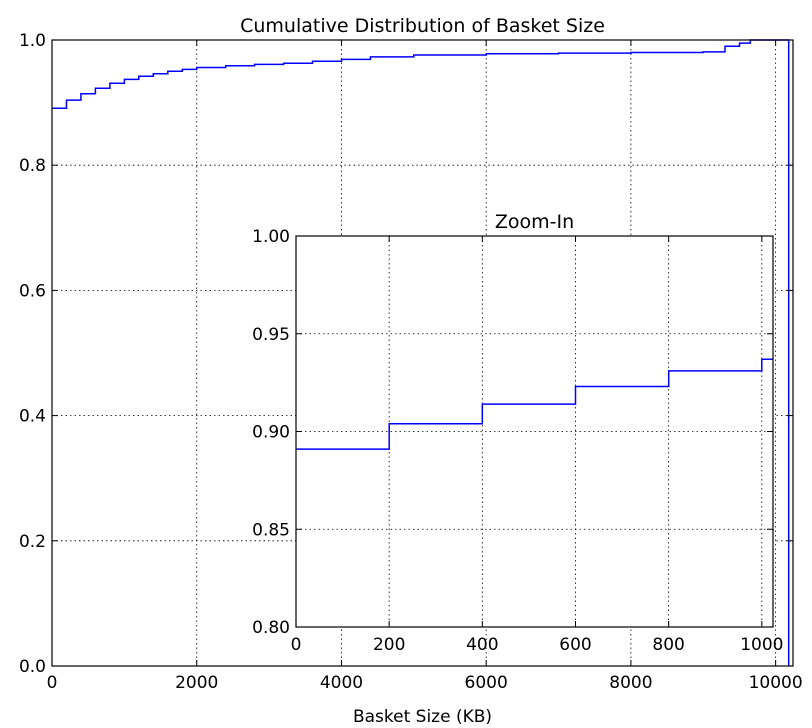 This screenshot has height=728, width=812. What do you see at coordinates (534, 404) in the screenshot?
I see `zoom-in-inset-series-line` at bounding box center [534, 404].